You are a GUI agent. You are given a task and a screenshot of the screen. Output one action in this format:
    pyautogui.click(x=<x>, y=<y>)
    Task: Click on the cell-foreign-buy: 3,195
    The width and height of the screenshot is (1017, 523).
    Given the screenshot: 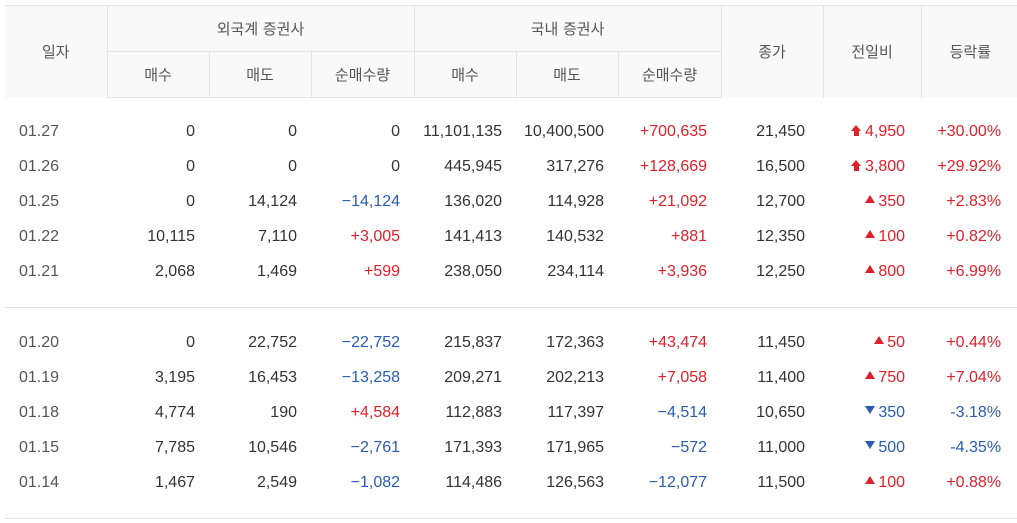 What is the action you would take?
    pyautogui.click(x=174, y=377)
    